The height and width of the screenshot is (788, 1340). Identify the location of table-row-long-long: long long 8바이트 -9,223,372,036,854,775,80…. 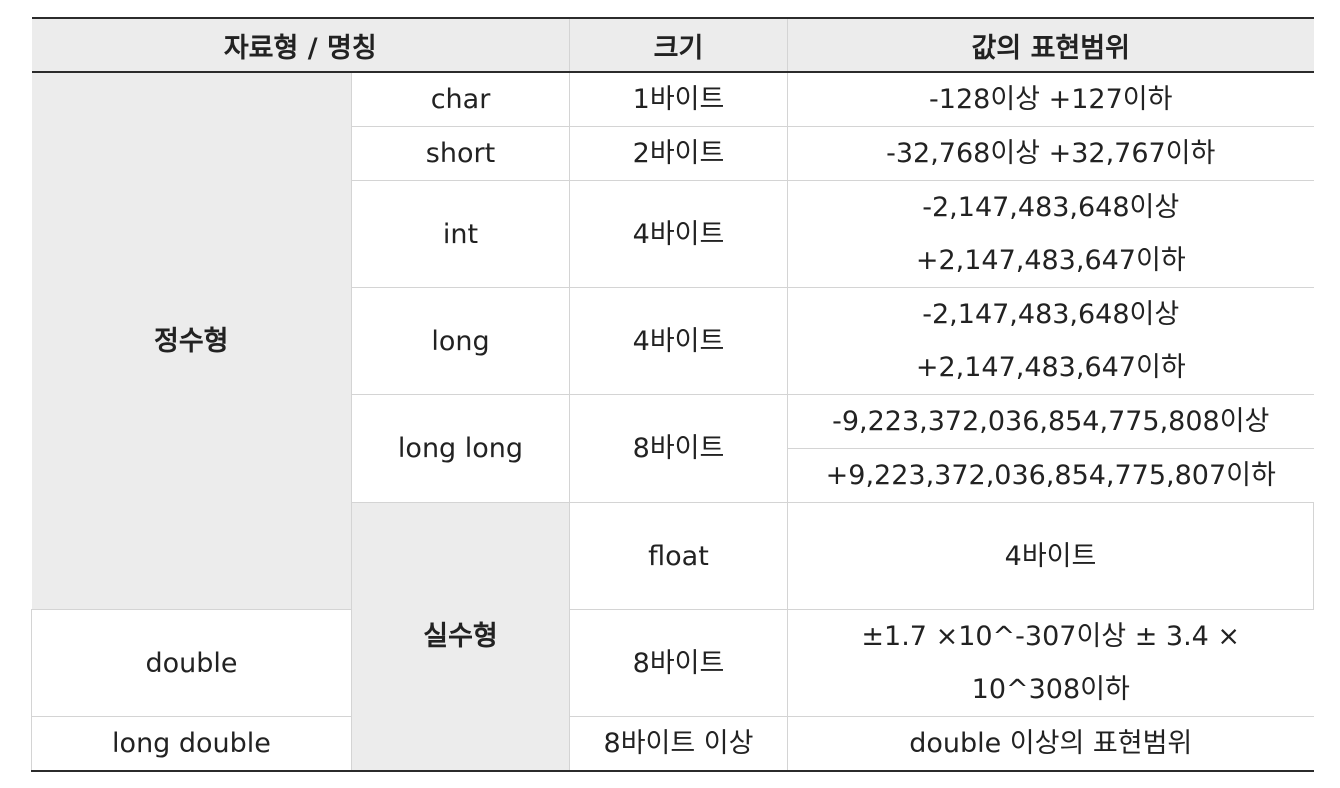
(673, 448).